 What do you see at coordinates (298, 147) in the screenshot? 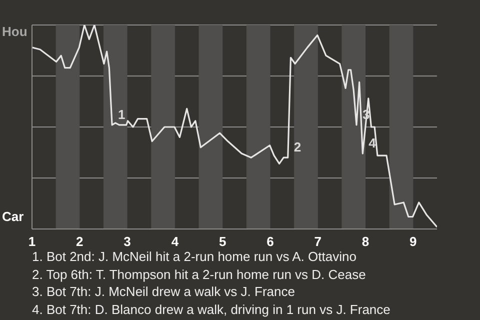
I see `annotation: 2` at bounding box center [298, 147].